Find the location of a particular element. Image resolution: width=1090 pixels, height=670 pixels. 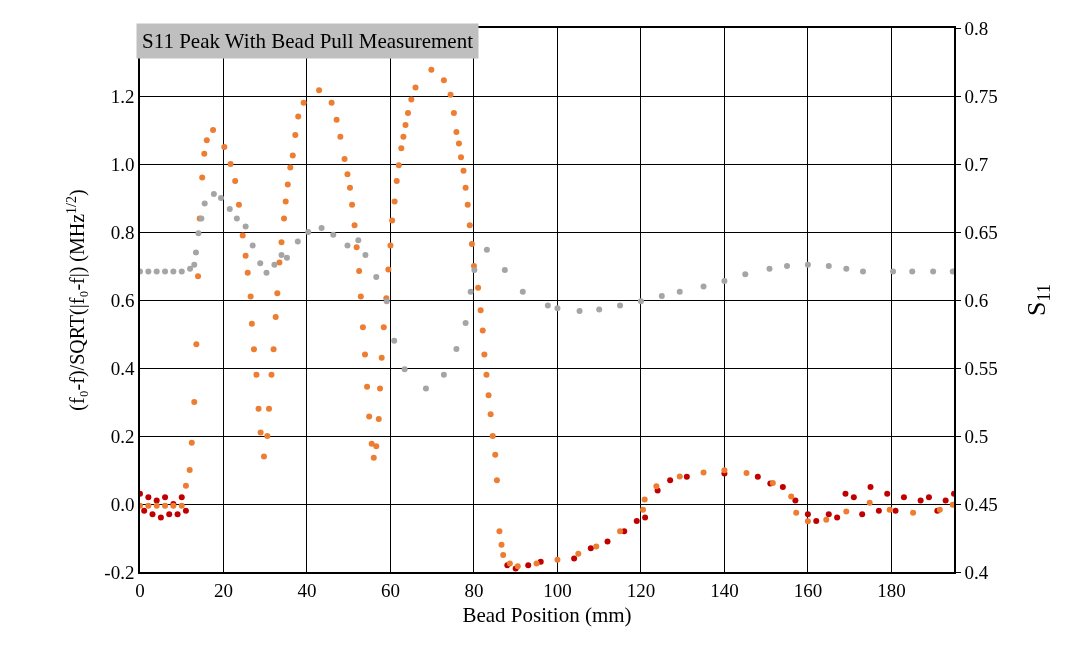

y-tick-label: 0.6 is located at coordinates (122, 300).